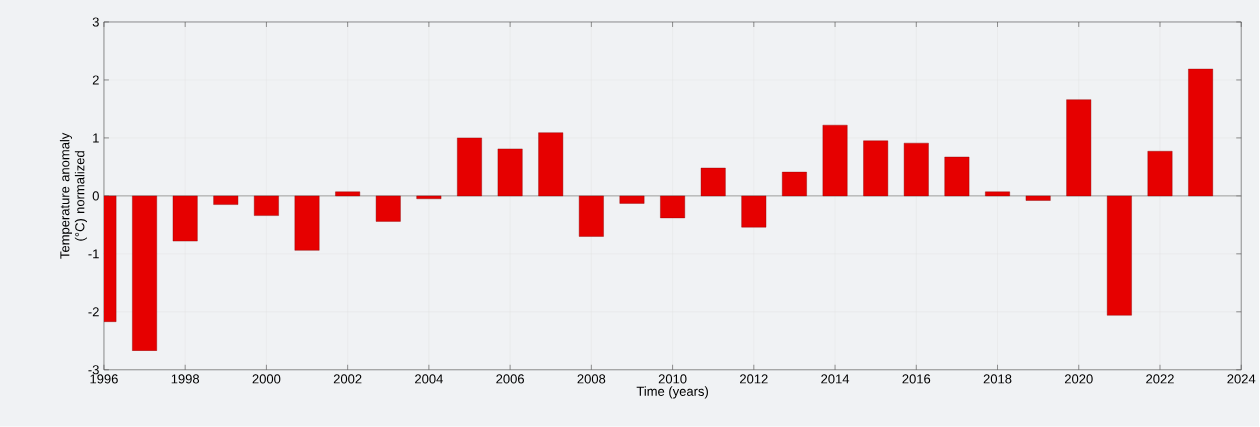  I want to click on x-tick-label: 1998, so click(185, 379).